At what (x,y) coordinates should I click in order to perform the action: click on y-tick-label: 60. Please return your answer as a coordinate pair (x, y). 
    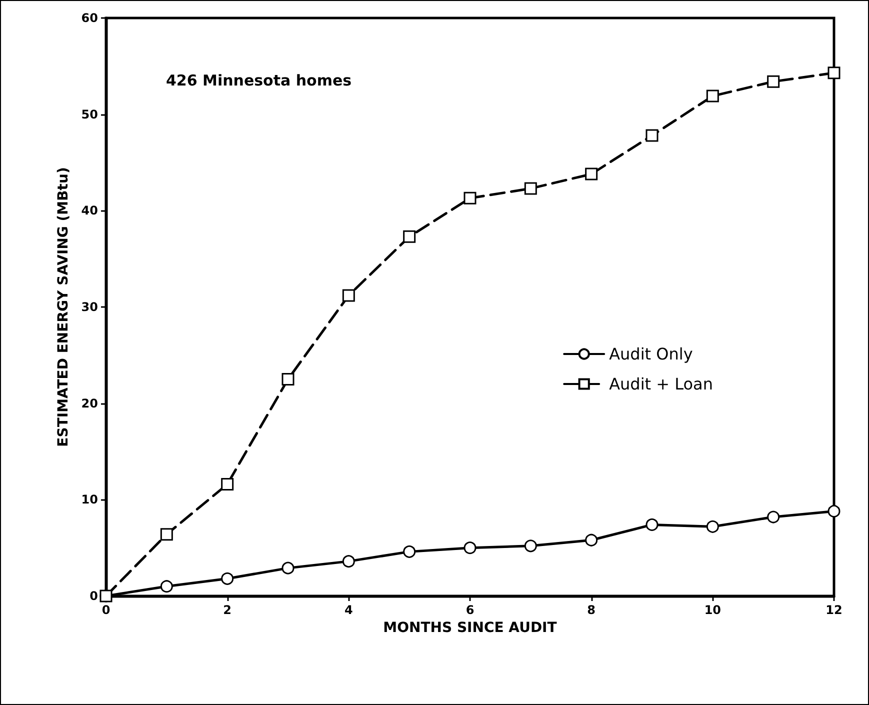
    Looking at the image, I should click on (89, 18).